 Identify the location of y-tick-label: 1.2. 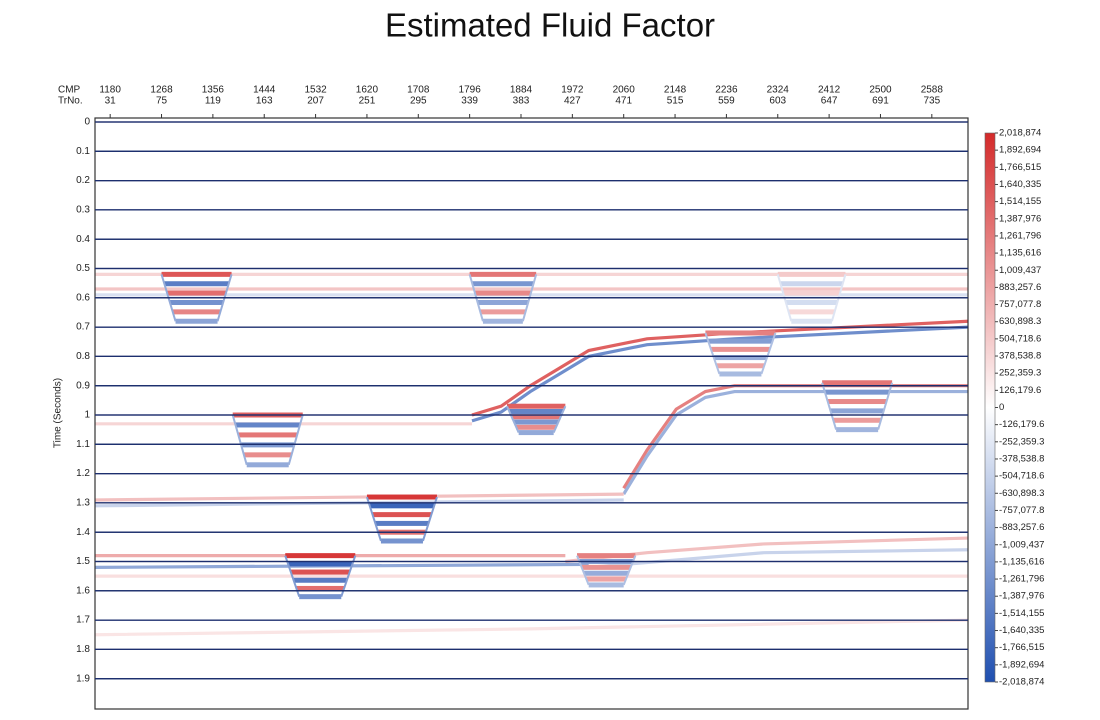
(83, 473).